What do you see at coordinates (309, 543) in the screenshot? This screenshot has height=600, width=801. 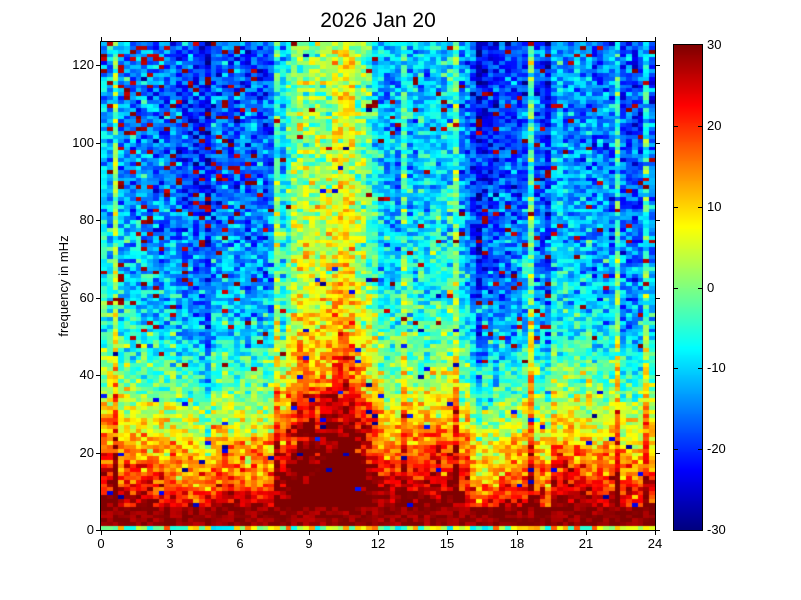 I see `x-tick-label: 9` at bounding box center [309, 543].